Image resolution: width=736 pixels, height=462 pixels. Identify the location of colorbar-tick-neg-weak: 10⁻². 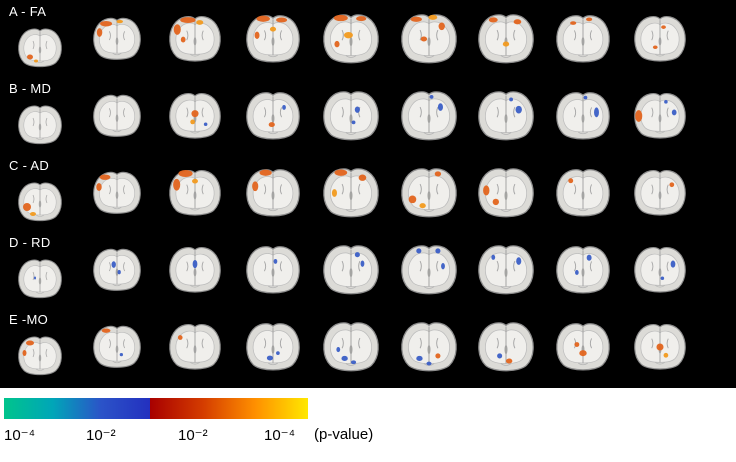
(101, 435).